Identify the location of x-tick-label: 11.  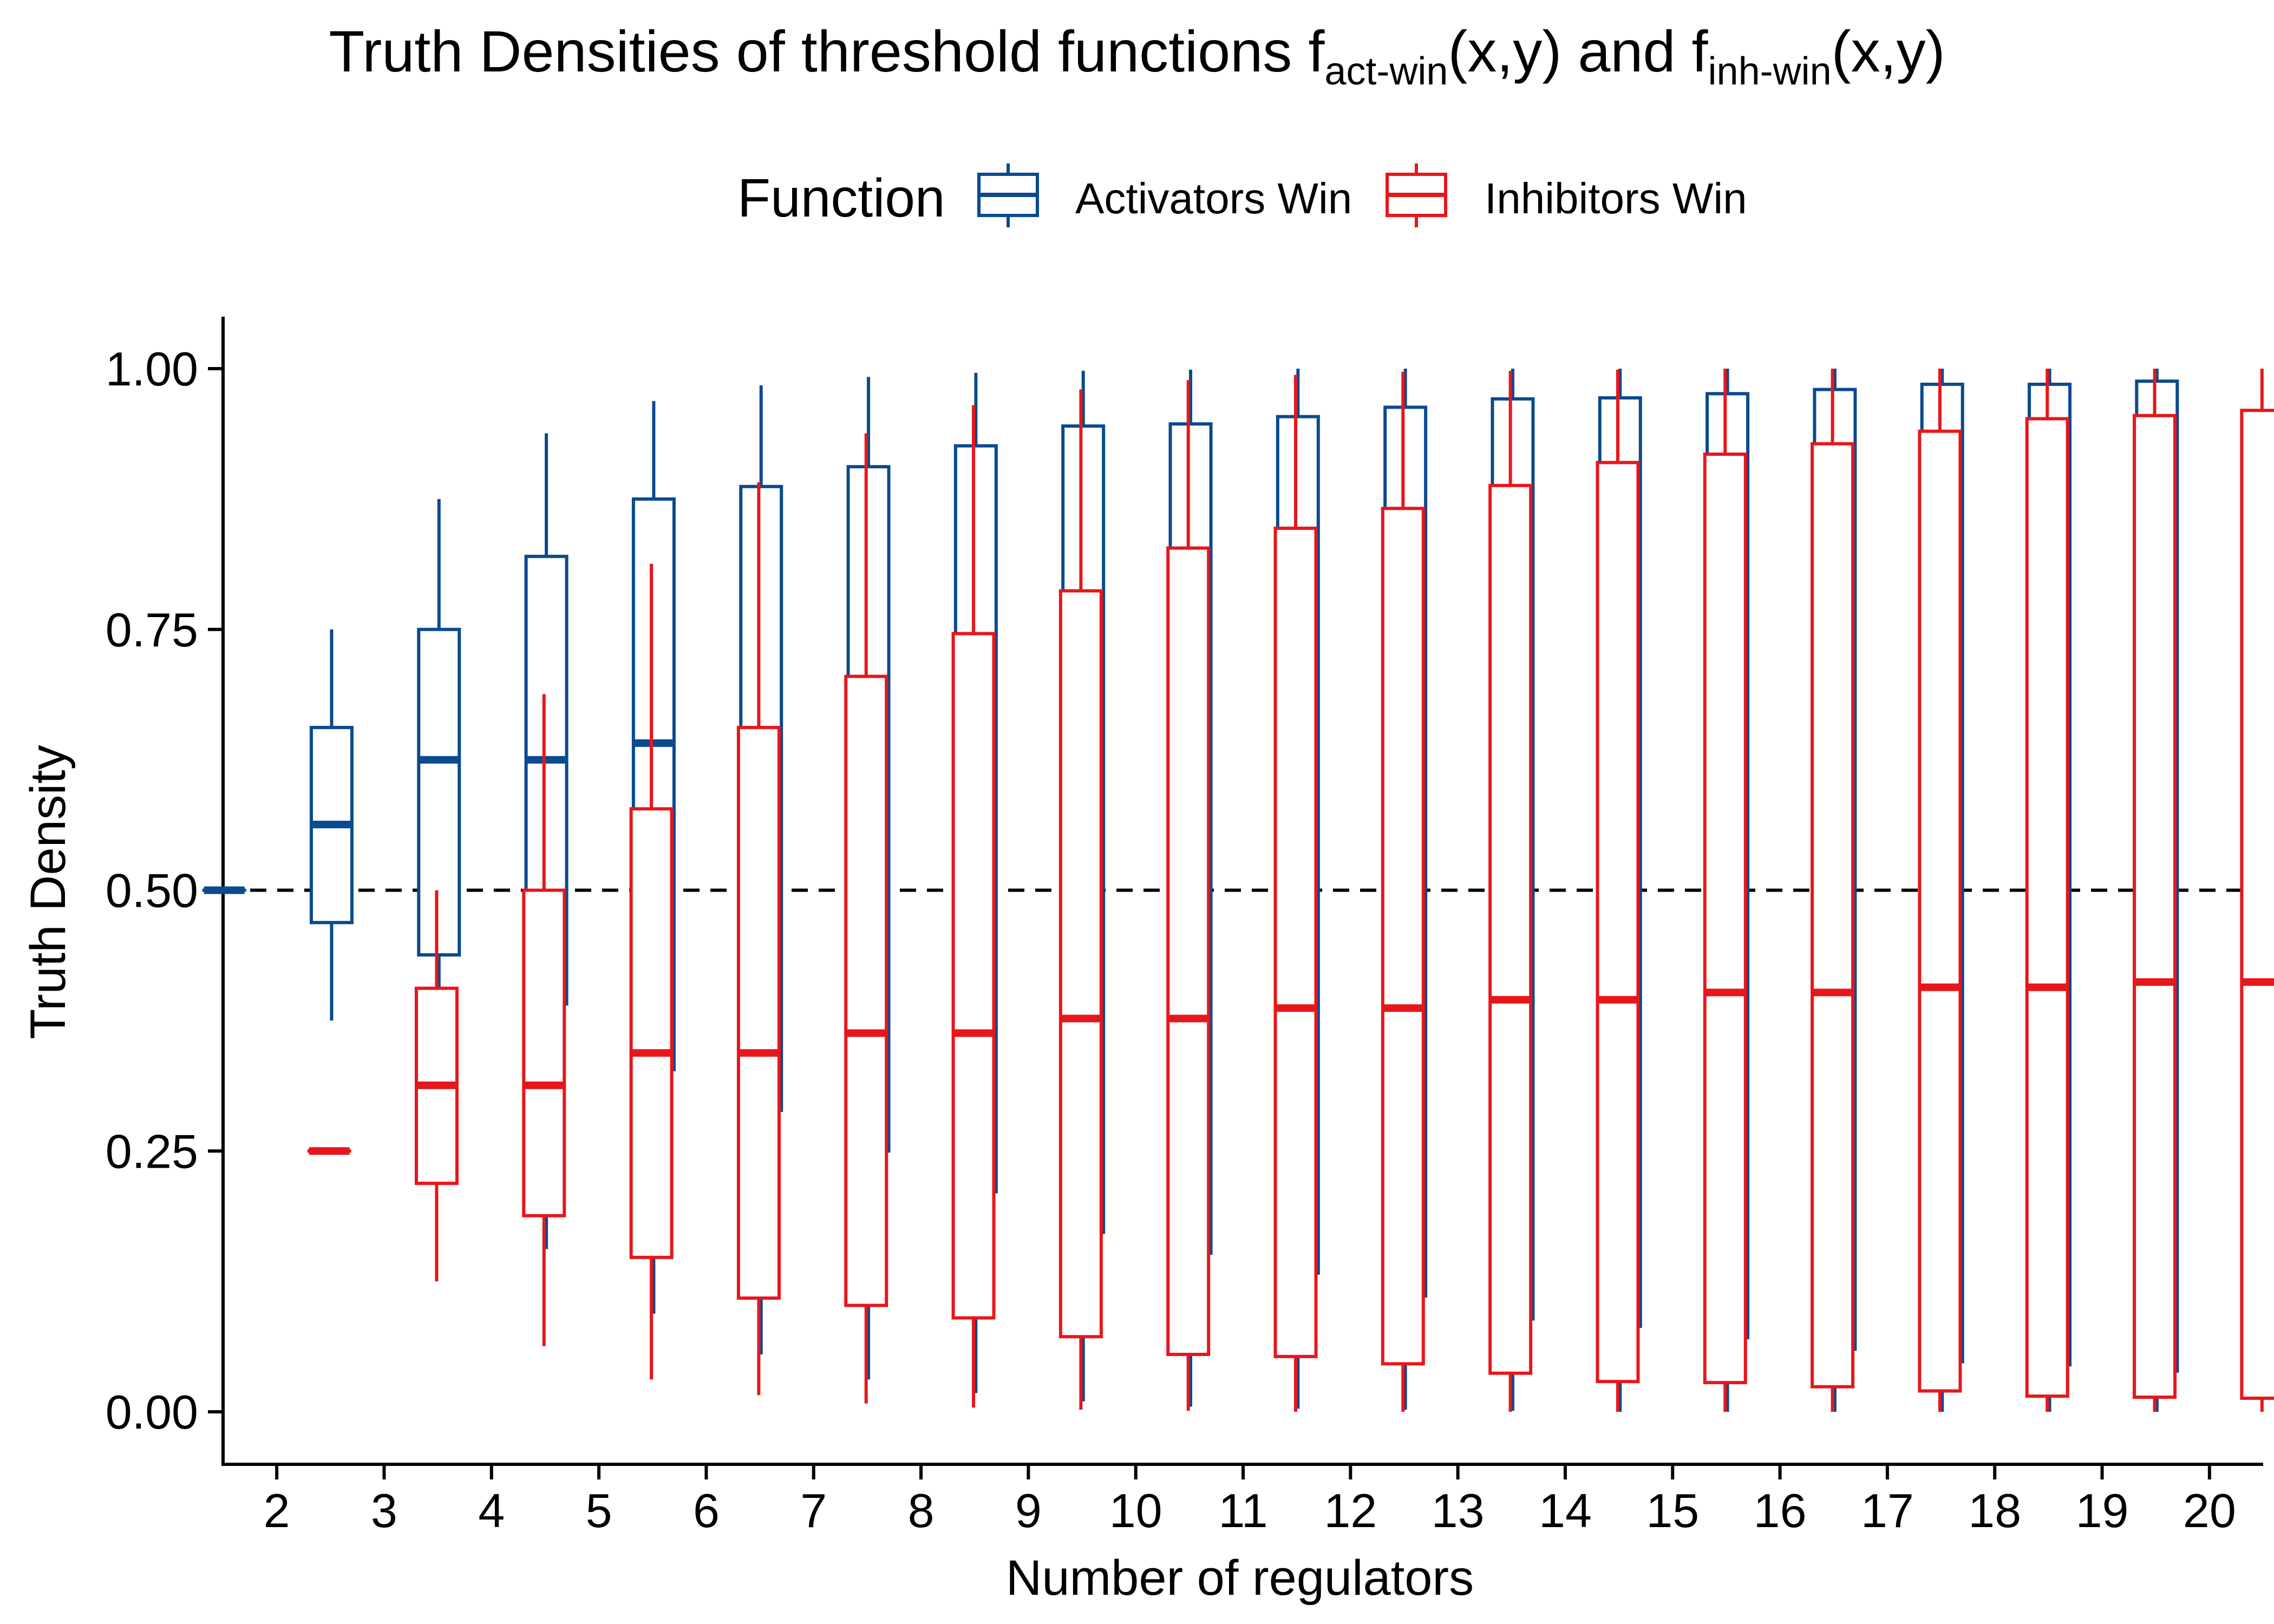
(1243, 1510).